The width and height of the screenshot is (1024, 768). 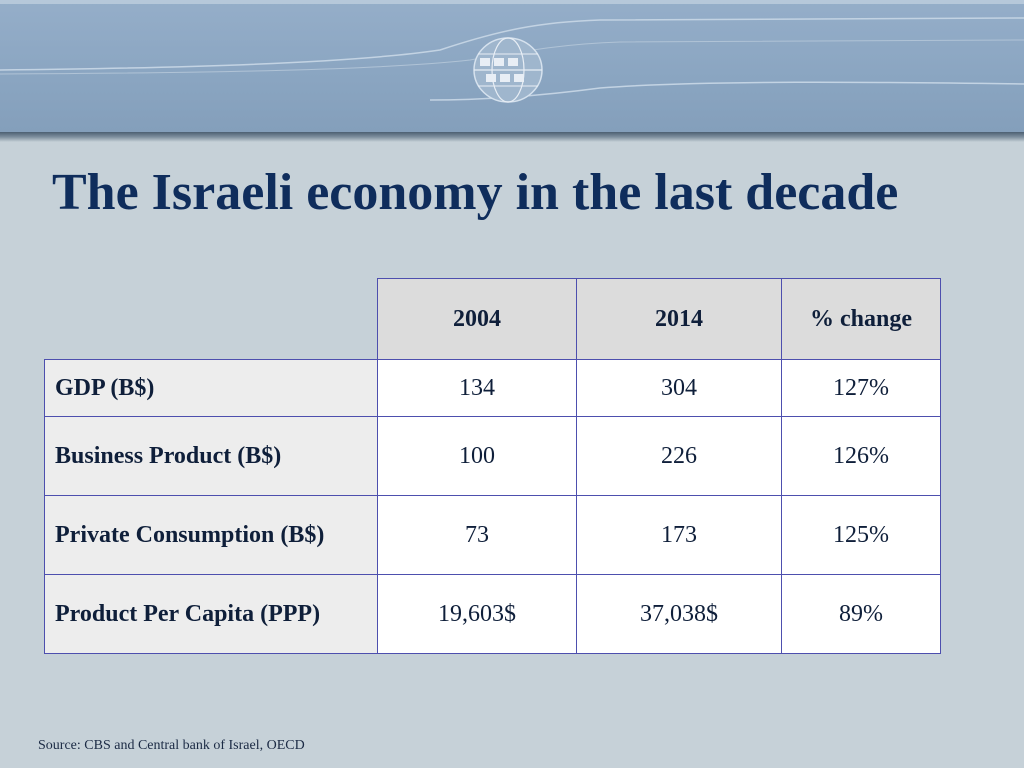 I want to click on cell-2004: 19,603$, so click(x=477, y=614).